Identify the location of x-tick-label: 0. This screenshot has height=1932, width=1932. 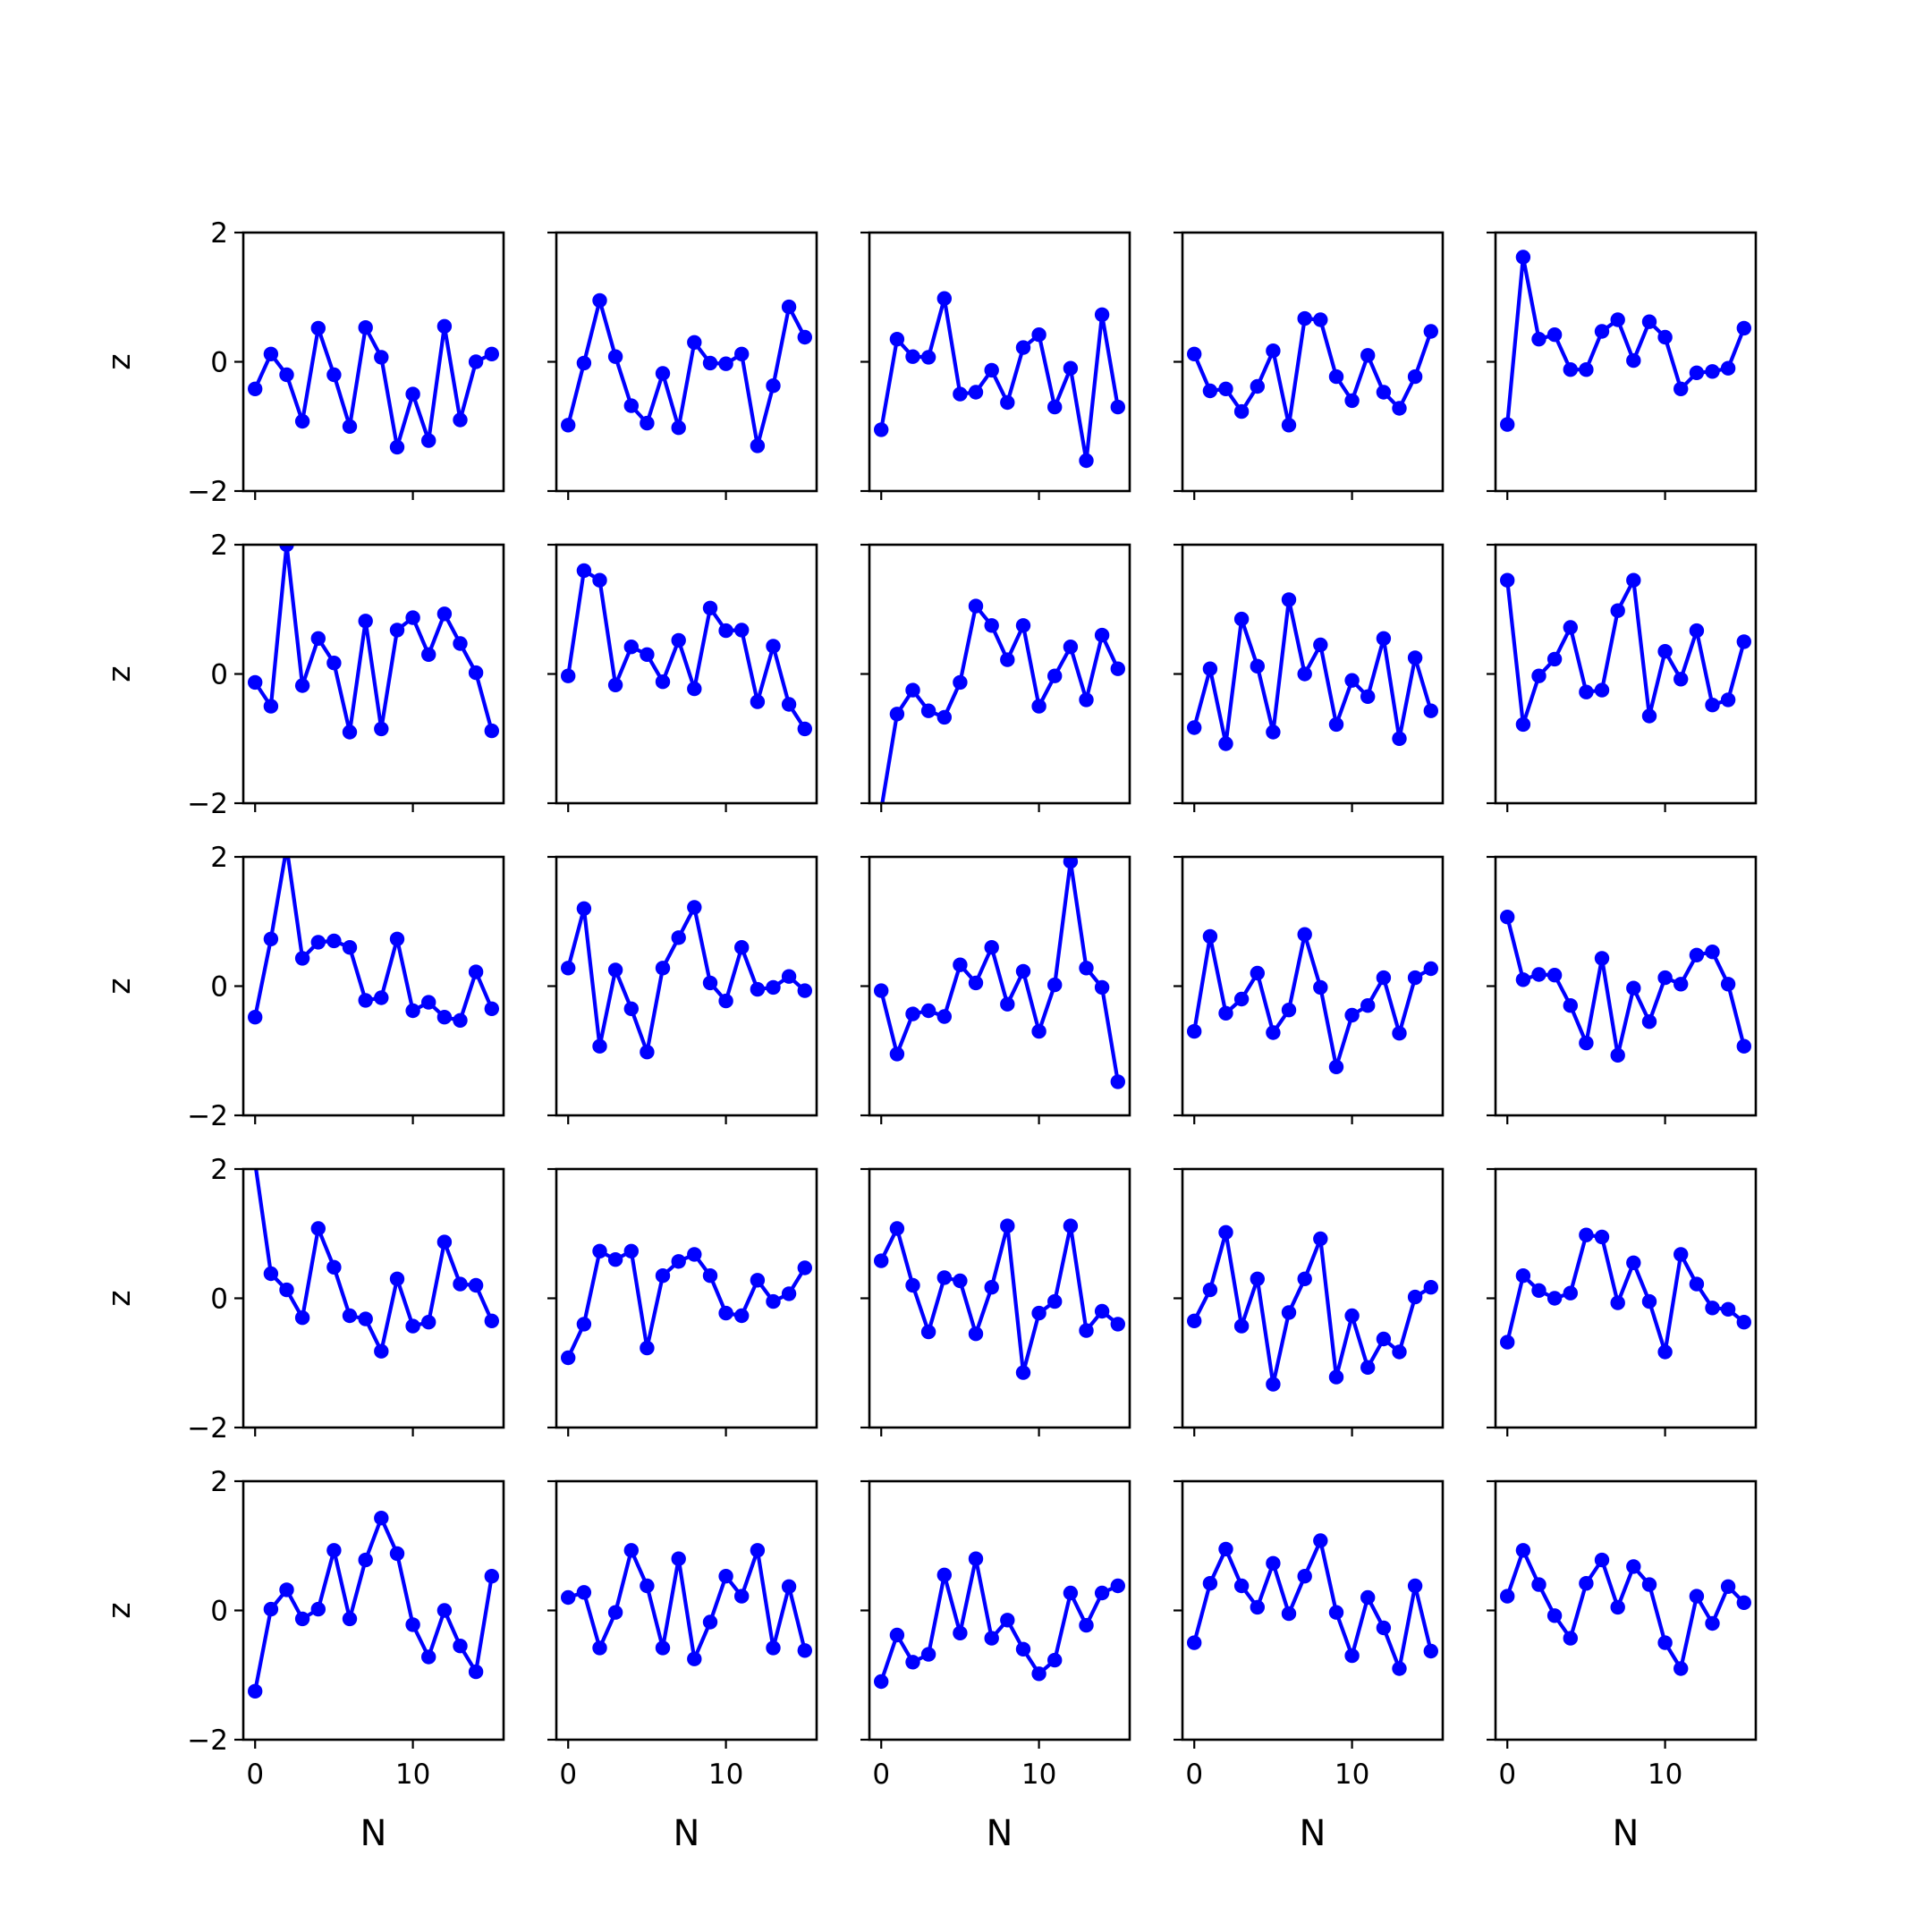
(568, 1774).